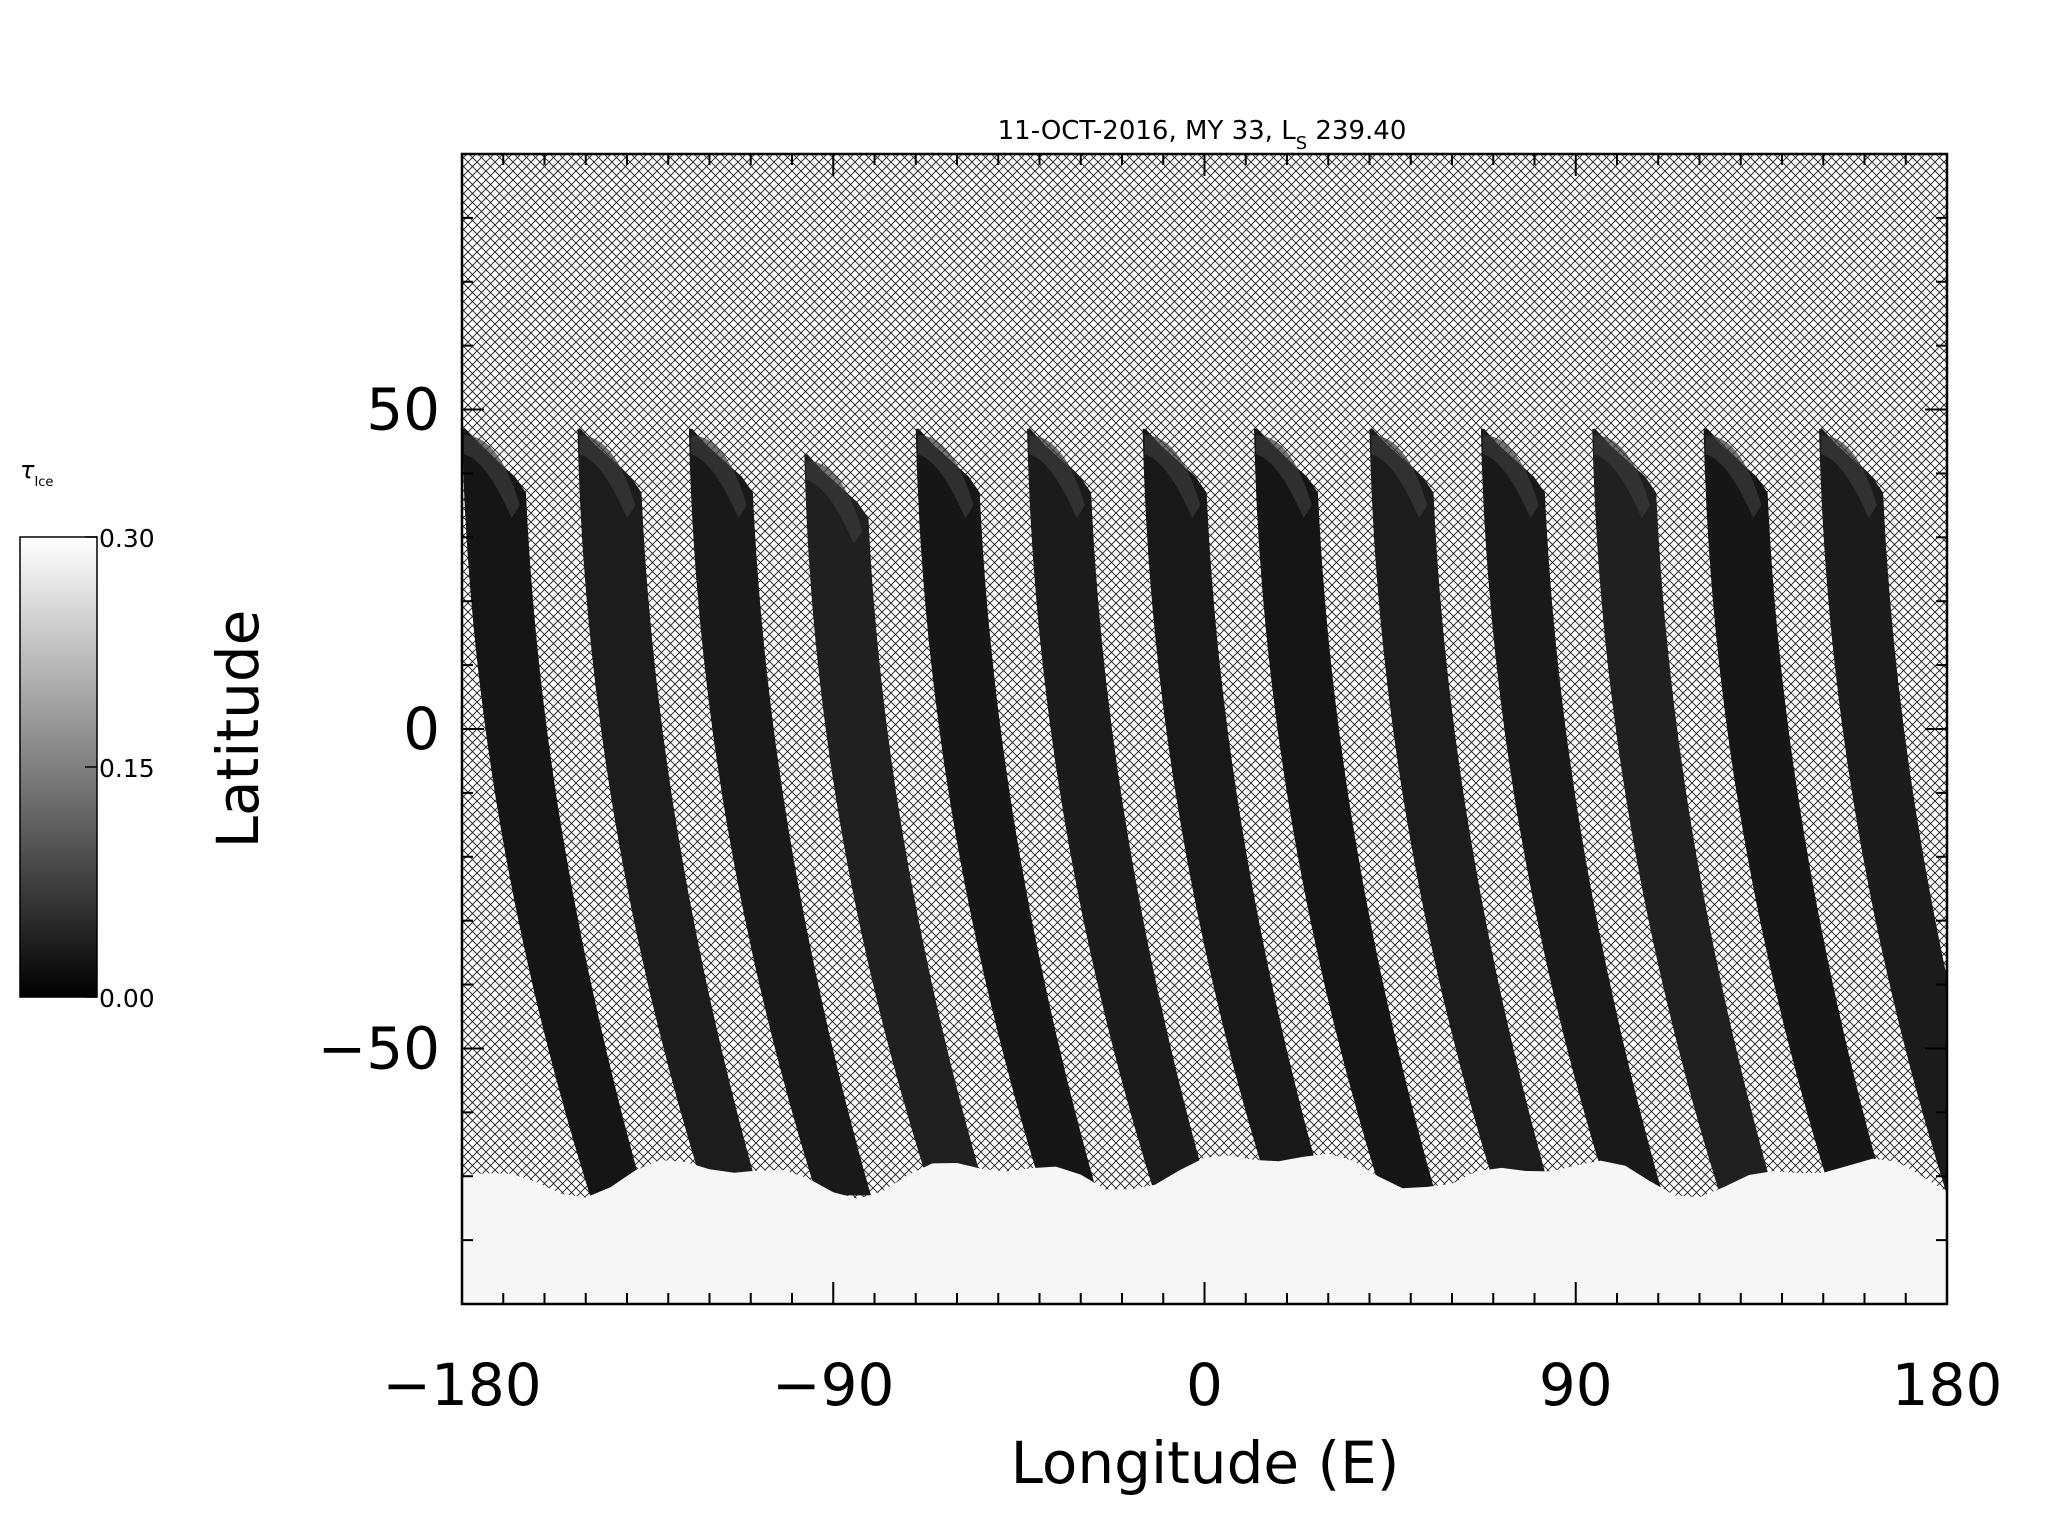 This screenshot has width=2048, height=1536. Describe the element at coordinates (421, 729) in the screenshot. I see `y-tick-label: 0` at that location.